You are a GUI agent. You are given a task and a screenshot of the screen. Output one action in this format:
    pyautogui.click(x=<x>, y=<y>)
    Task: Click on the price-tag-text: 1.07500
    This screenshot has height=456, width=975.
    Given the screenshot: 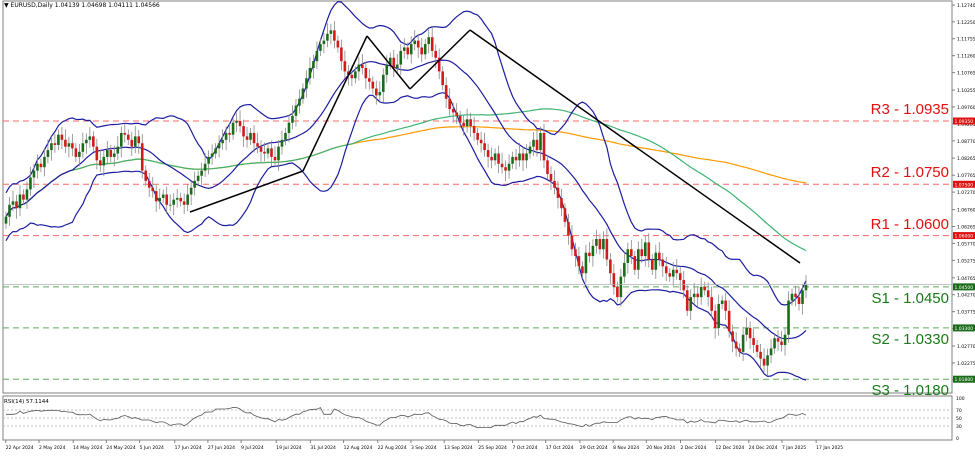 What is the action you would take?
    pyautogui.click(x=964, y=185)
    